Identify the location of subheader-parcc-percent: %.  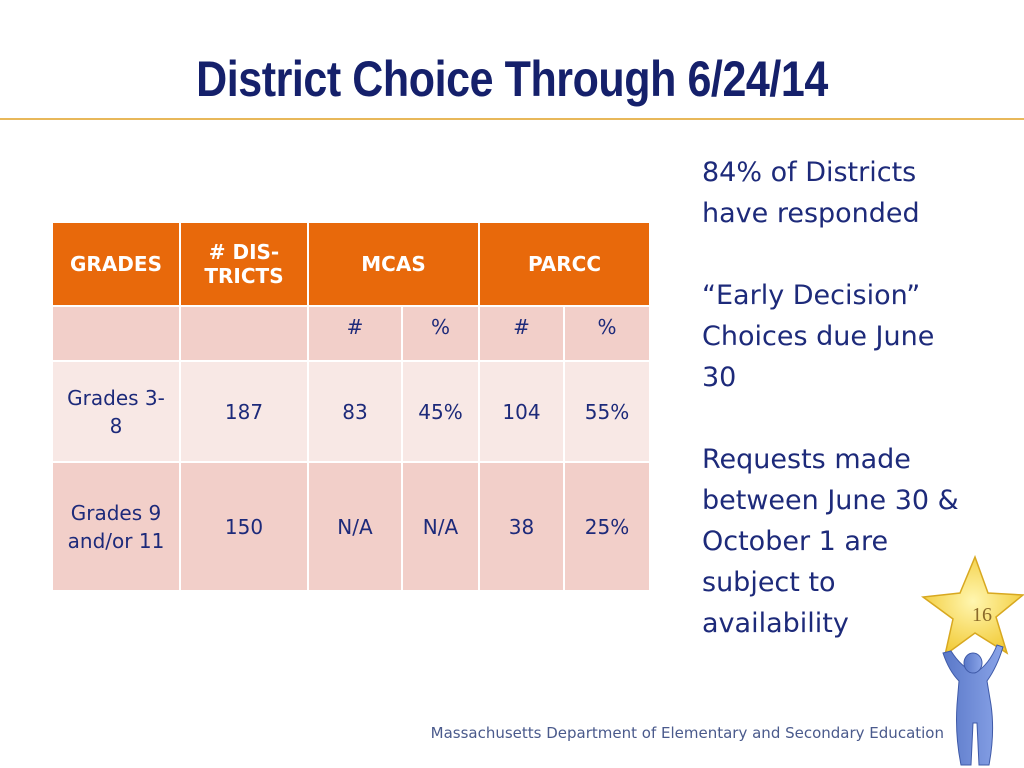
(607, 333).